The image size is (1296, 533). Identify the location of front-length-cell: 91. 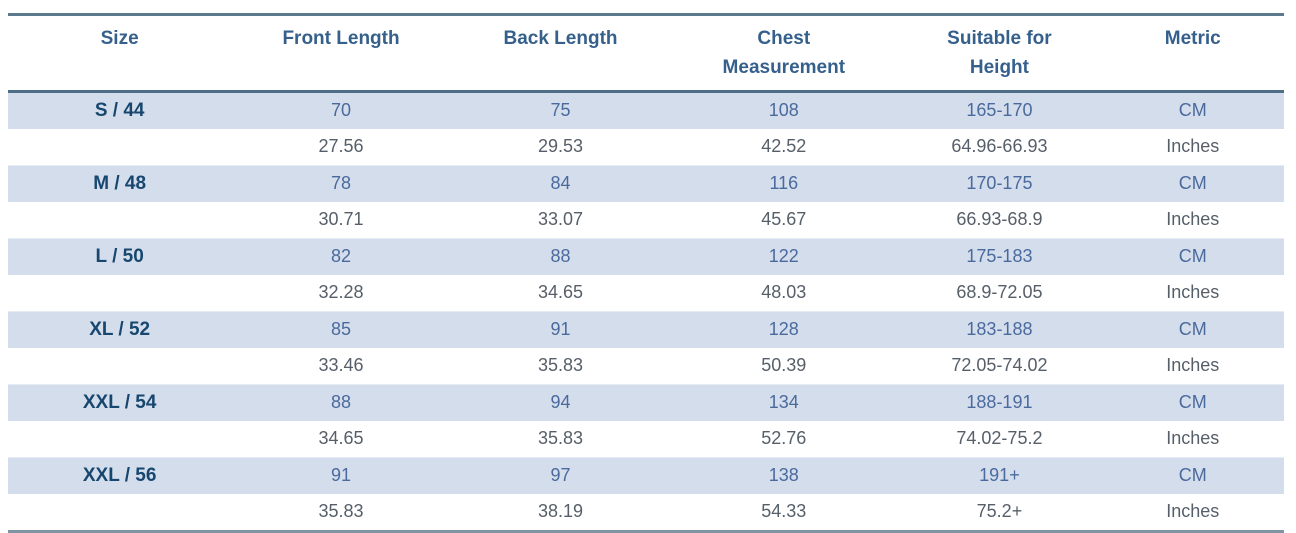
(341, 475).